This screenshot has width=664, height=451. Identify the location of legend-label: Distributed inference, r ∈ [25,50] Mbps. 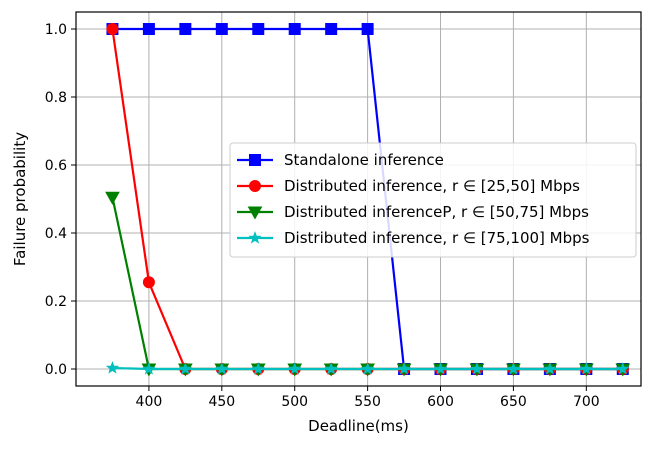
(432, 186).